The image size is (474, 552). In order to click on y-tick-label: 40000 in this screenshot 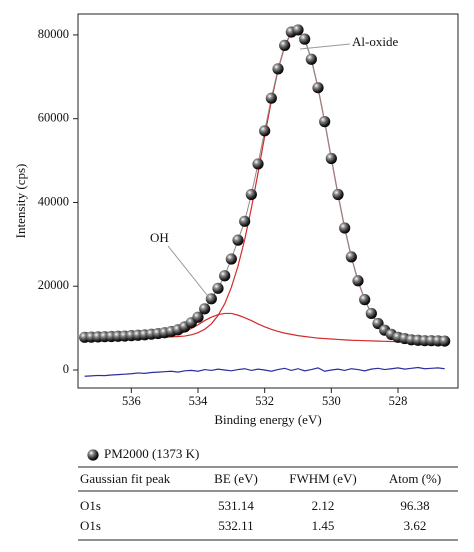, I will do `click(53, 201)`.